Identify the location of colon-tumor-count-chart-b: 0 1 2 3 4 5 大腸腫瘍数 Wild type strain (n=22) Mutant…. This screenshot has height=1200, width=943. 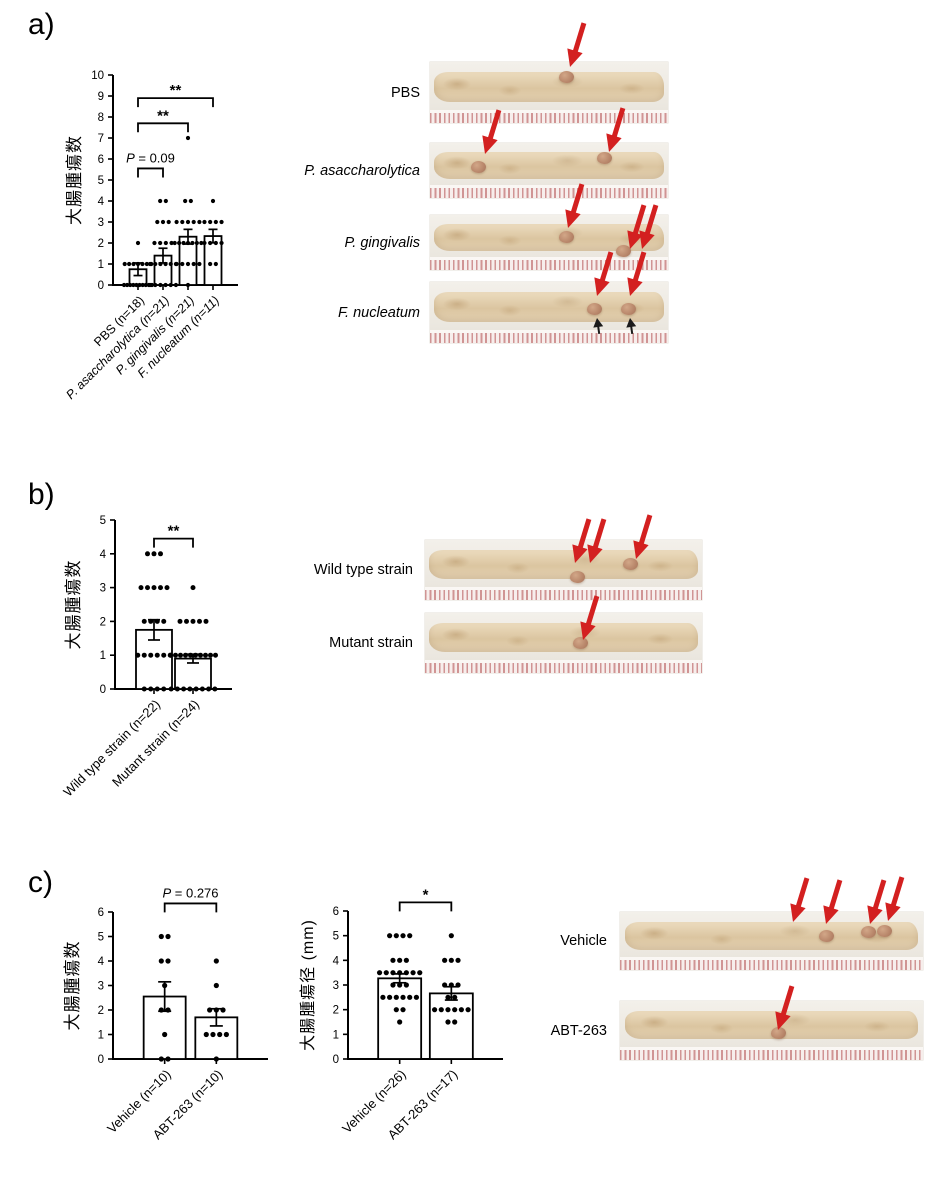
(155, 658).